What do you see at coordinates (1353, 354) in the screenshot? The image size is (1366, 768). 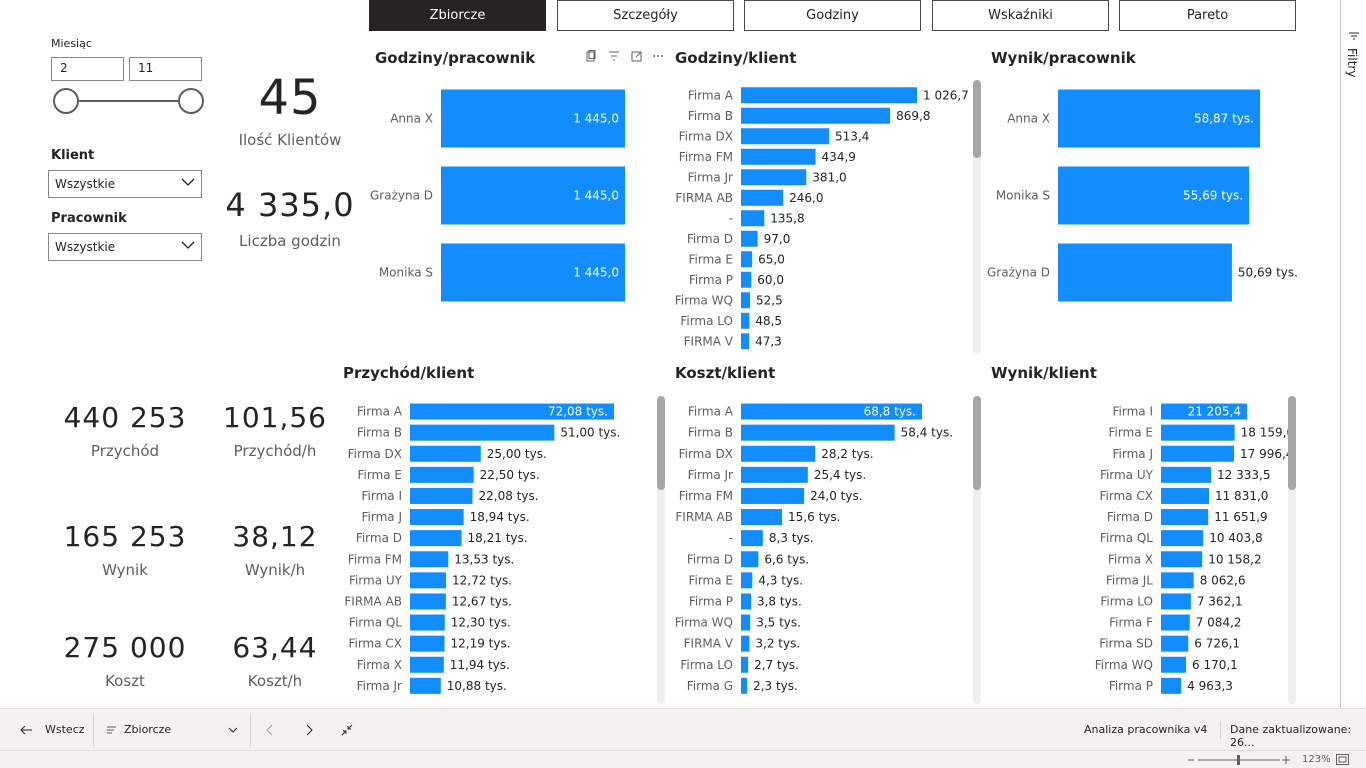 I see `filters-pane: Filtry` at bounding box center [1353, 354].